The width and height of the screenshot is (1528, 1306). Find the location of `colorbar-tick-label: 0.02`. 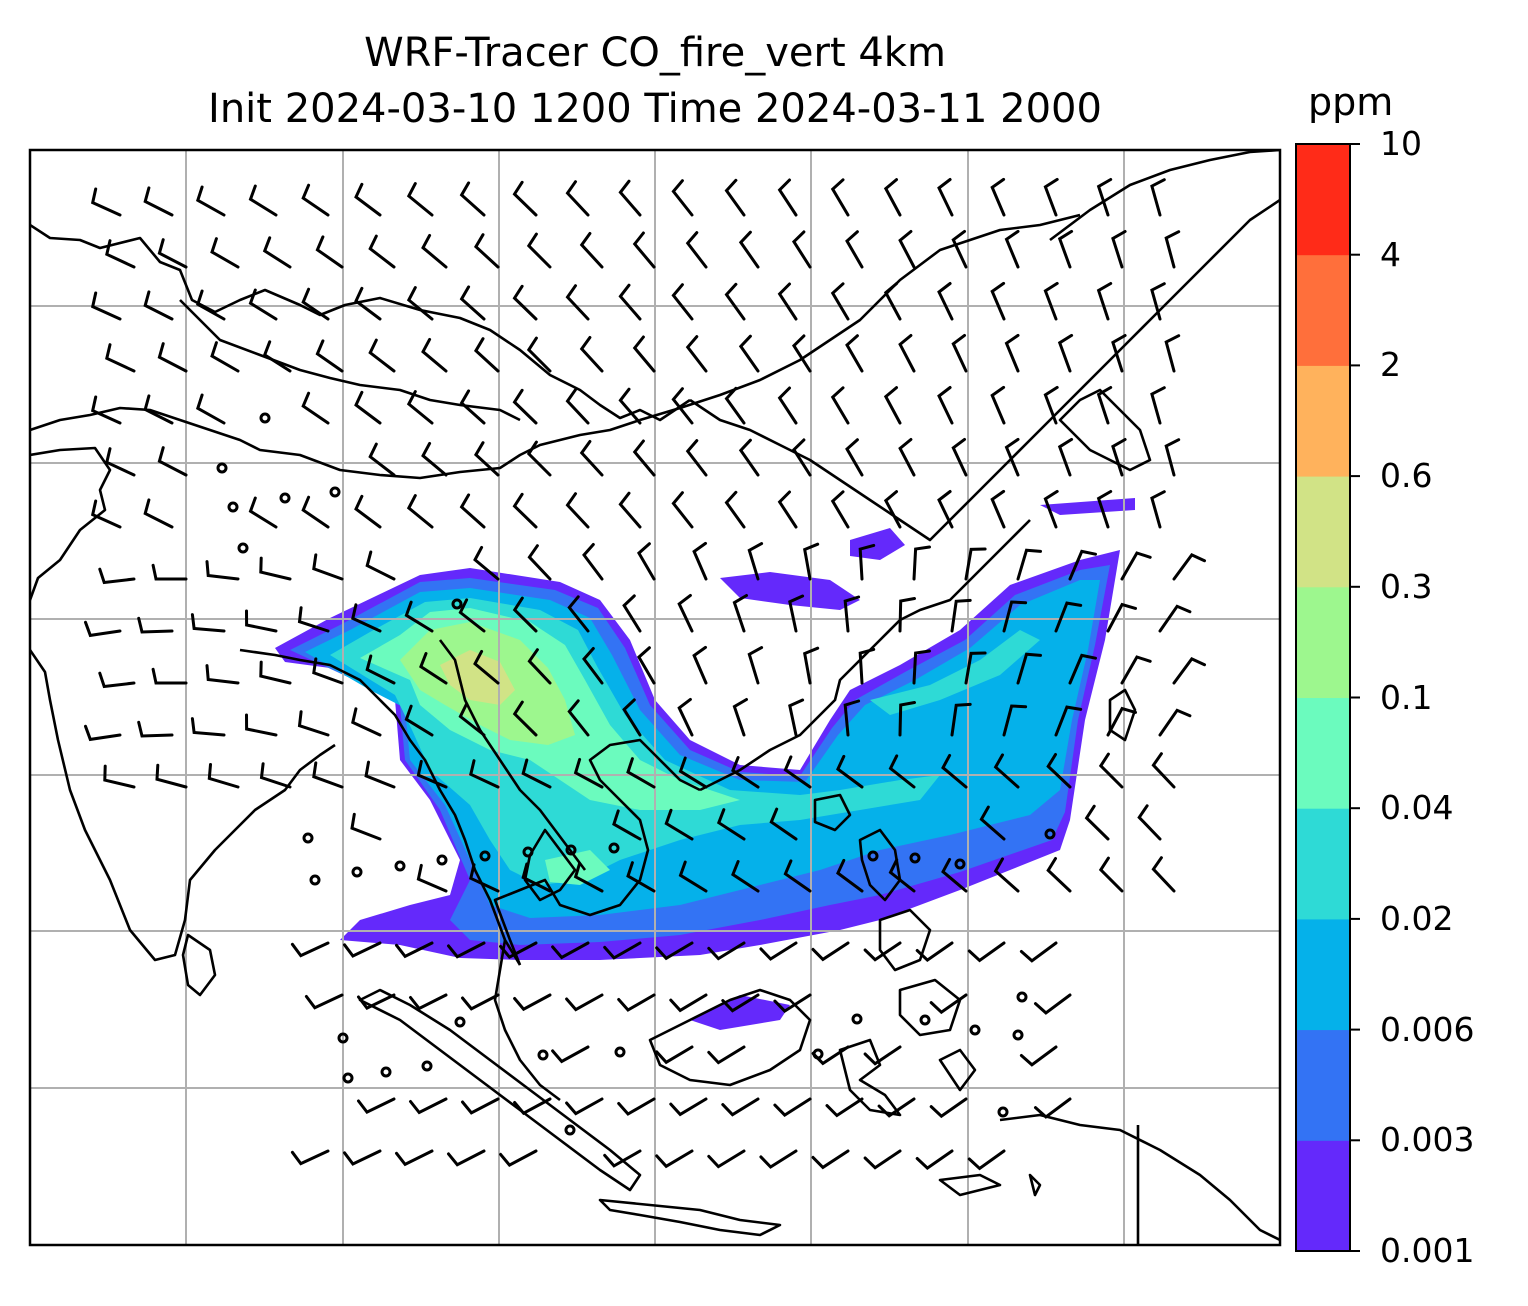

colorbar-tick-label: 0.02 is located at coordinates (1417, 918).